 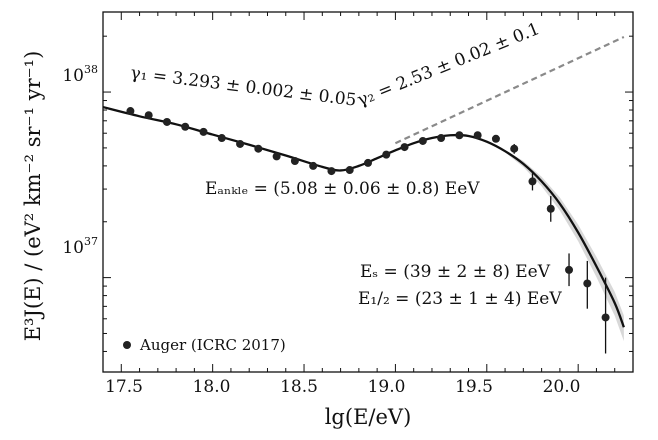 I want to click on legend-label: Auger (ICRC 2017), so click(x=212, y=345).